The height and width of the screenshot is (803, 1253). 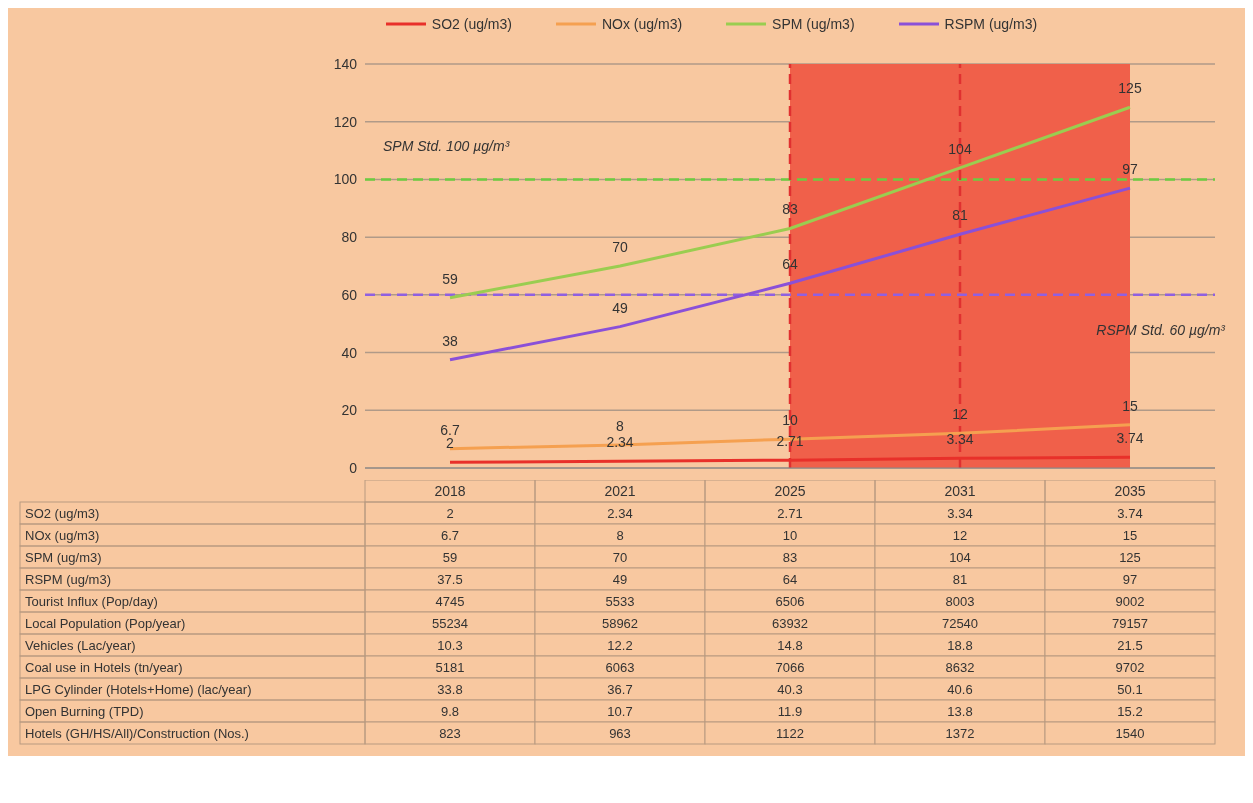 I want to click on y-tick-label: Hotels (GH/HS/All)/Construction (Nos.), so click(x=137, y=733).